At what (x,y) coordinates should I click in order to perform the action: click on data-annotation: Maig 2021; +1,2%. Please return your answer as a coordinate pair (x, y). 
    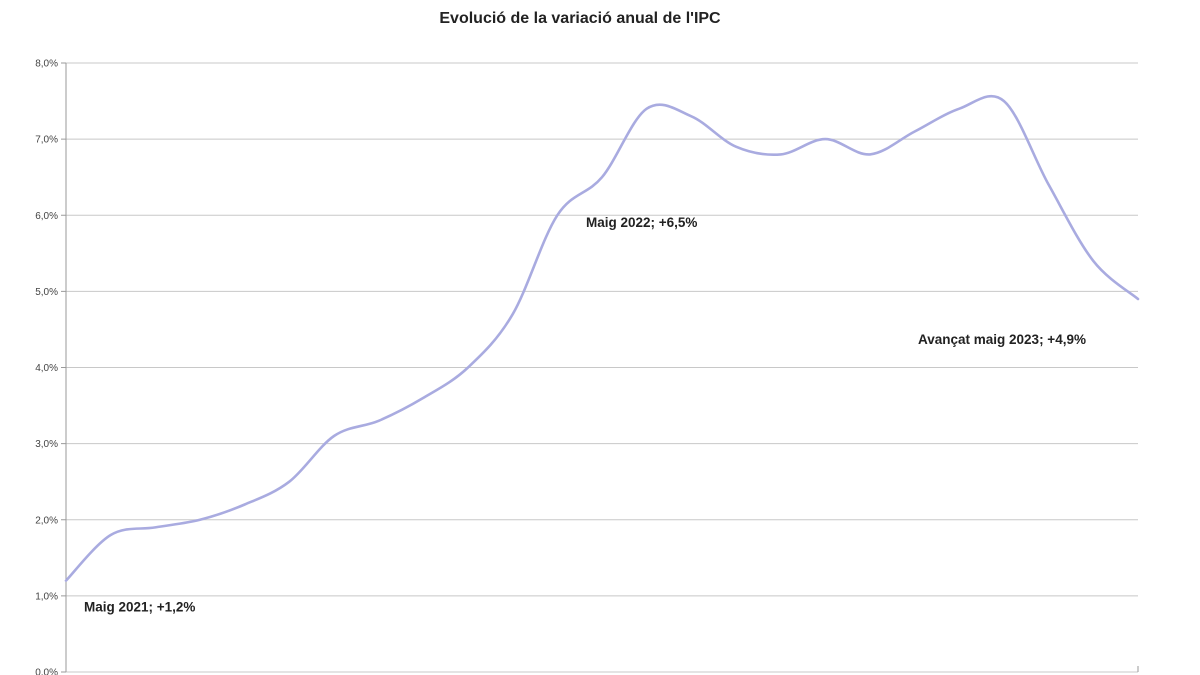
    Looking at the image, I should click on (139, 607).